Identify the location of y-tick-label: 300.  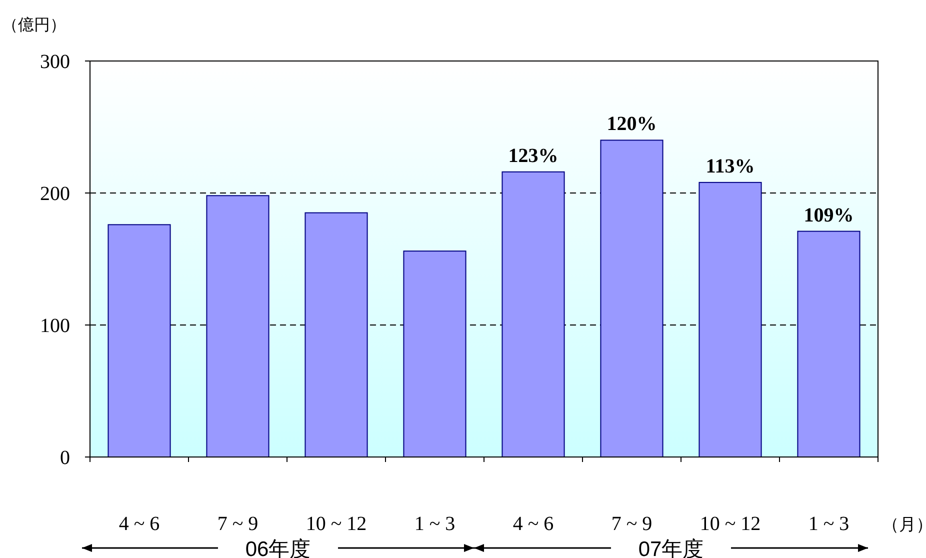
(55, 62).